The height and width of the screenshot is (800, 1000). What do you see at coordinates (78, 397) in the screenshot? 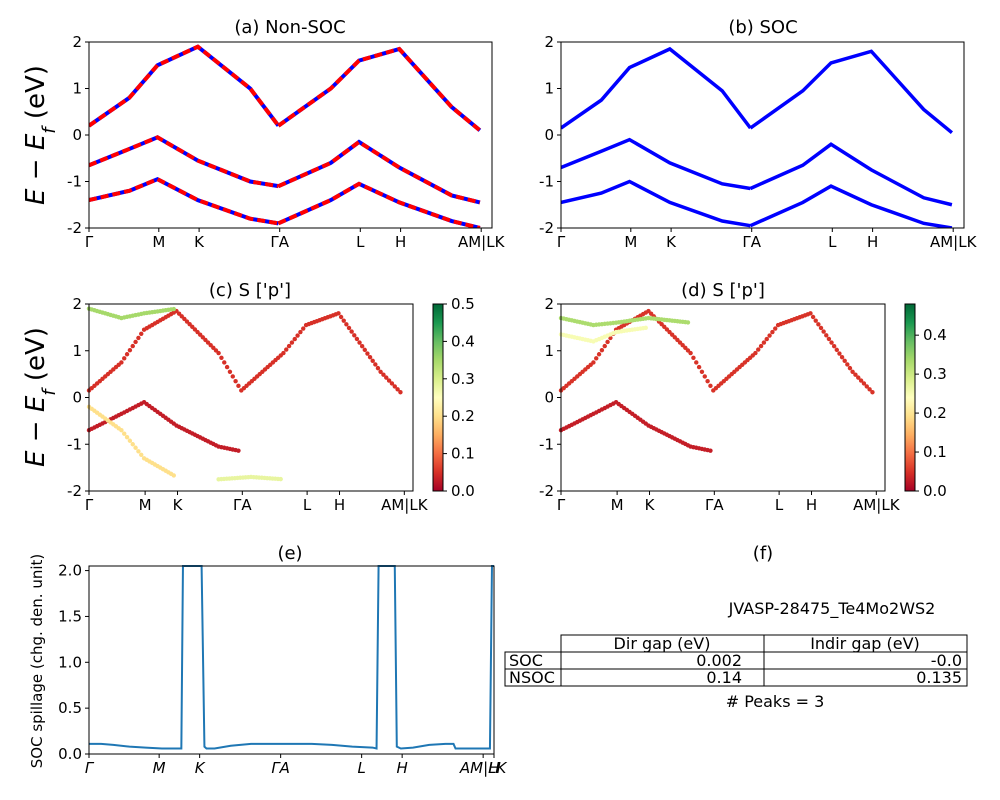
I see `panel-c-yticks: -2 -1 0 1 2` at bounding box center [78, 397].